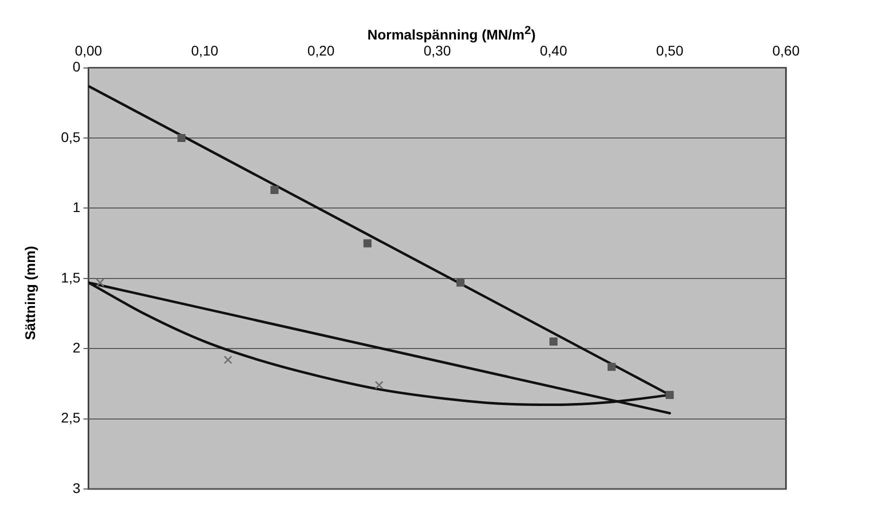 The image size is (876, 509). What do you see at coordinates (76, 488) in the screenshot?
I see `y-tick-label: 3` at bounding box center [76, 488].